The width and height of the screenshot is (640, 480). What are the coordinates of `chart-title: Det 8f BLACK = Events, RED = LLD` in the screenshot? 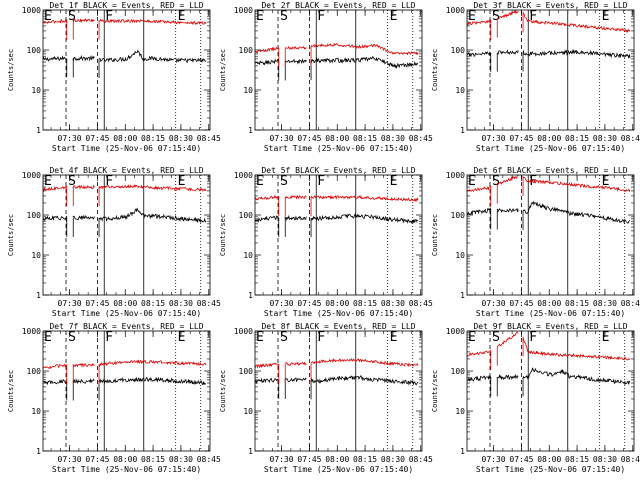 It's located at (338, 326).